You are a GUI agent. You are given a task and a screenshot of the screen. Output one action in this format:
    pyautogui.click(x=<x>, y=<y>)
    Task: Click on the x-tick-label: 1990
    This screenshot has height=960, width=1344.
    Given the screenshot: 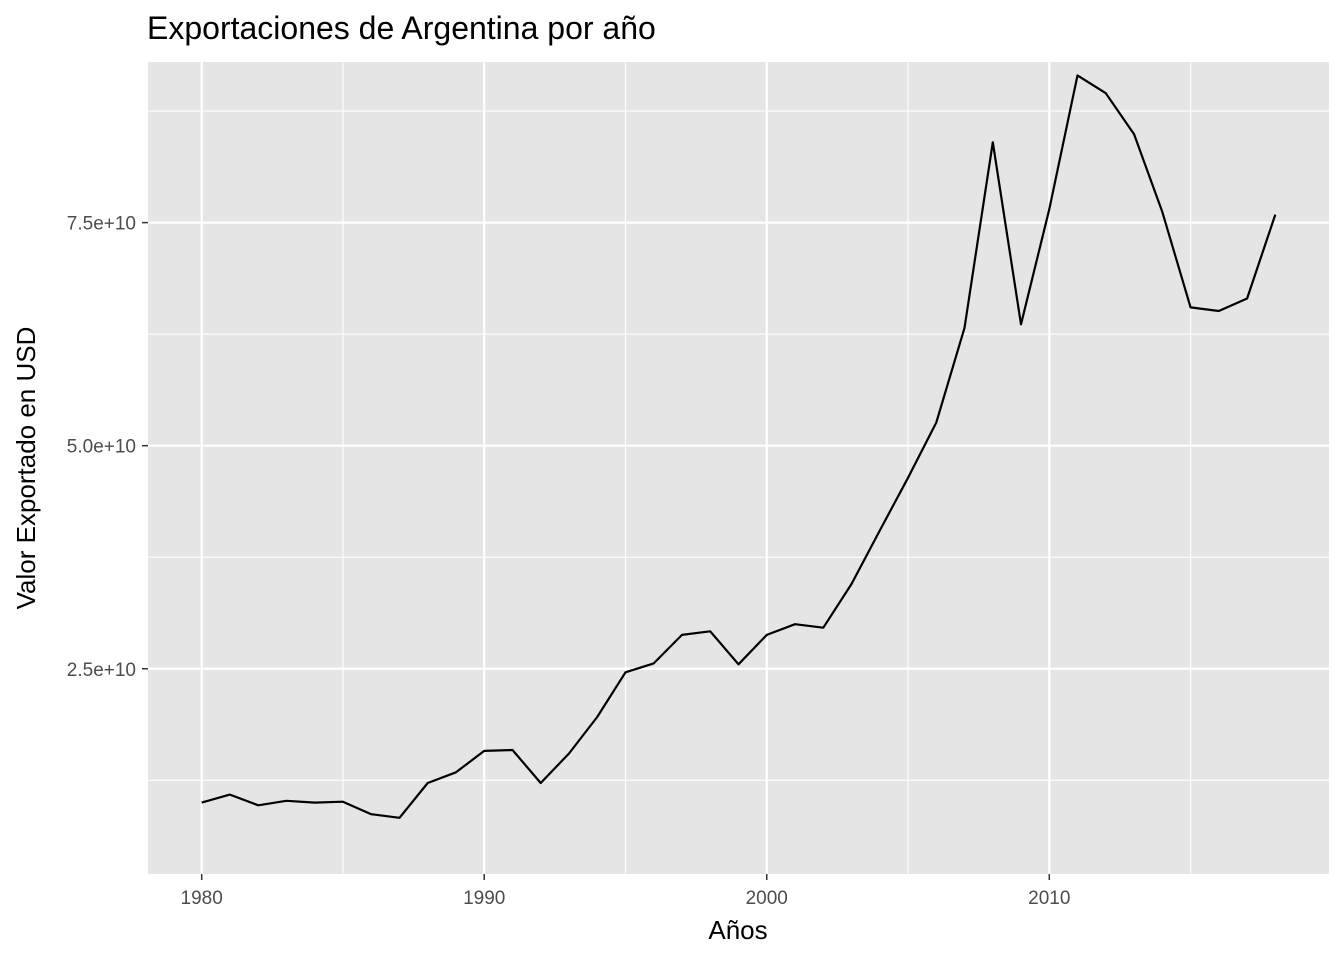 What is the action you would take?
    pyautogui.click(x=484, y=898)
    